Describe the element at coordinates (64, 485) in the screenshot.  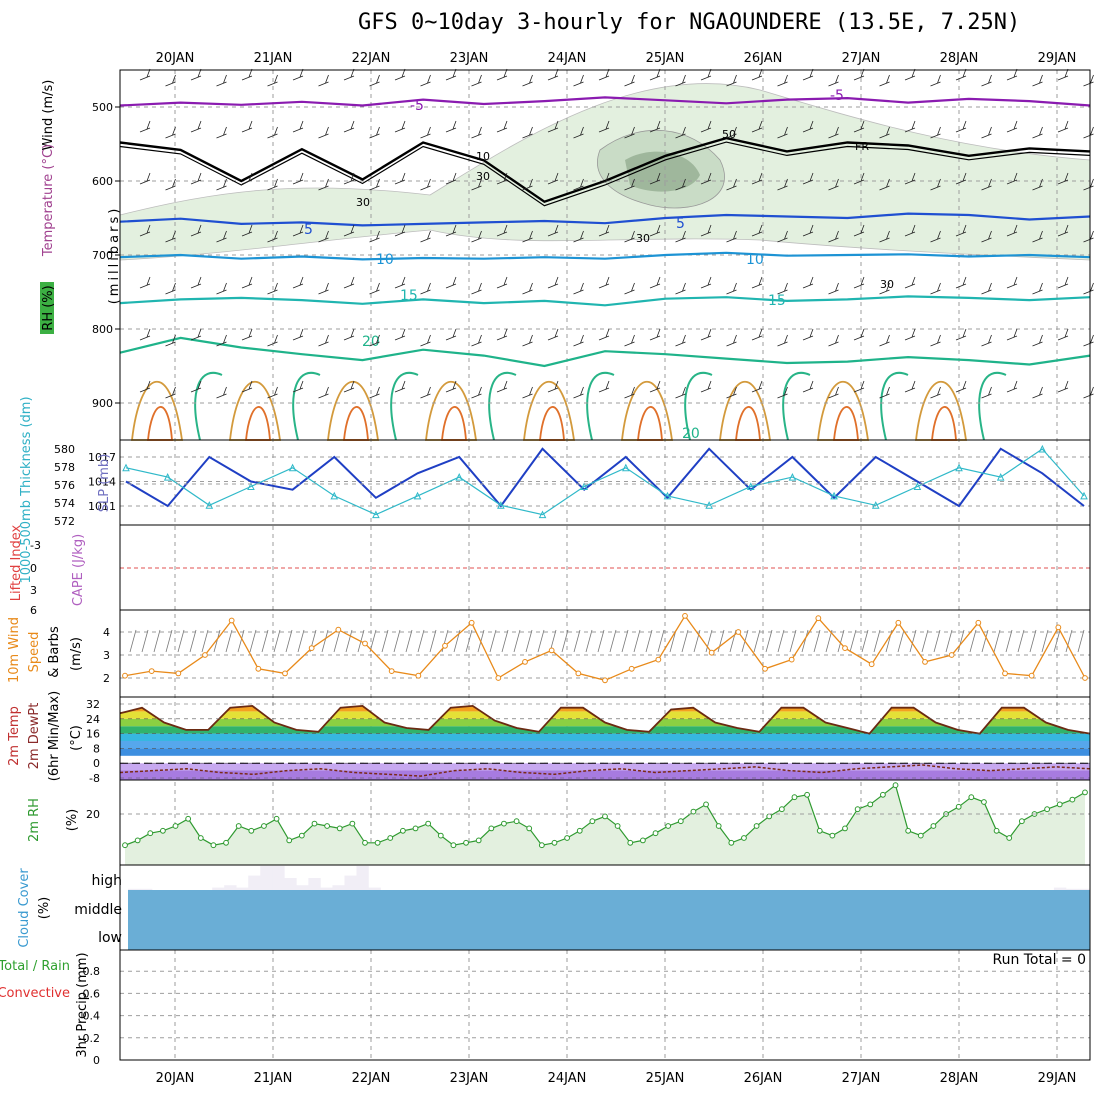
I see `thickness-tick: 576` at that location.